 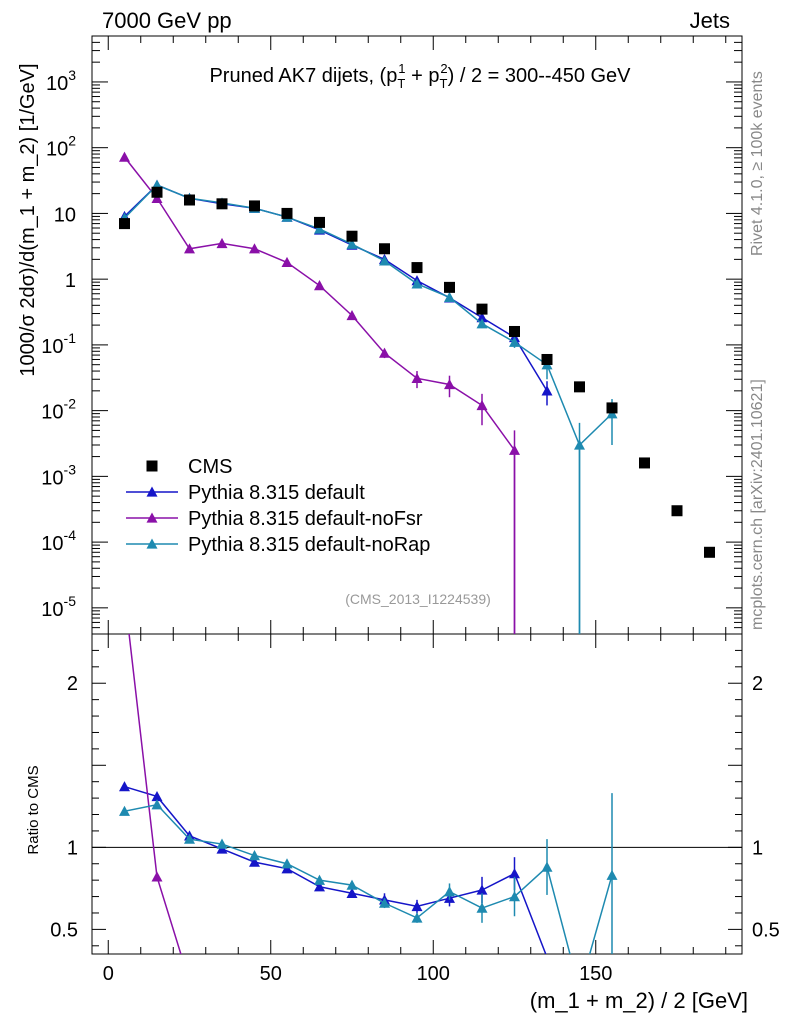 What do you see at coordinates (595, 974) in the screenshot?
I see `x-tick-label: 150` at bounding box center [595, 974].